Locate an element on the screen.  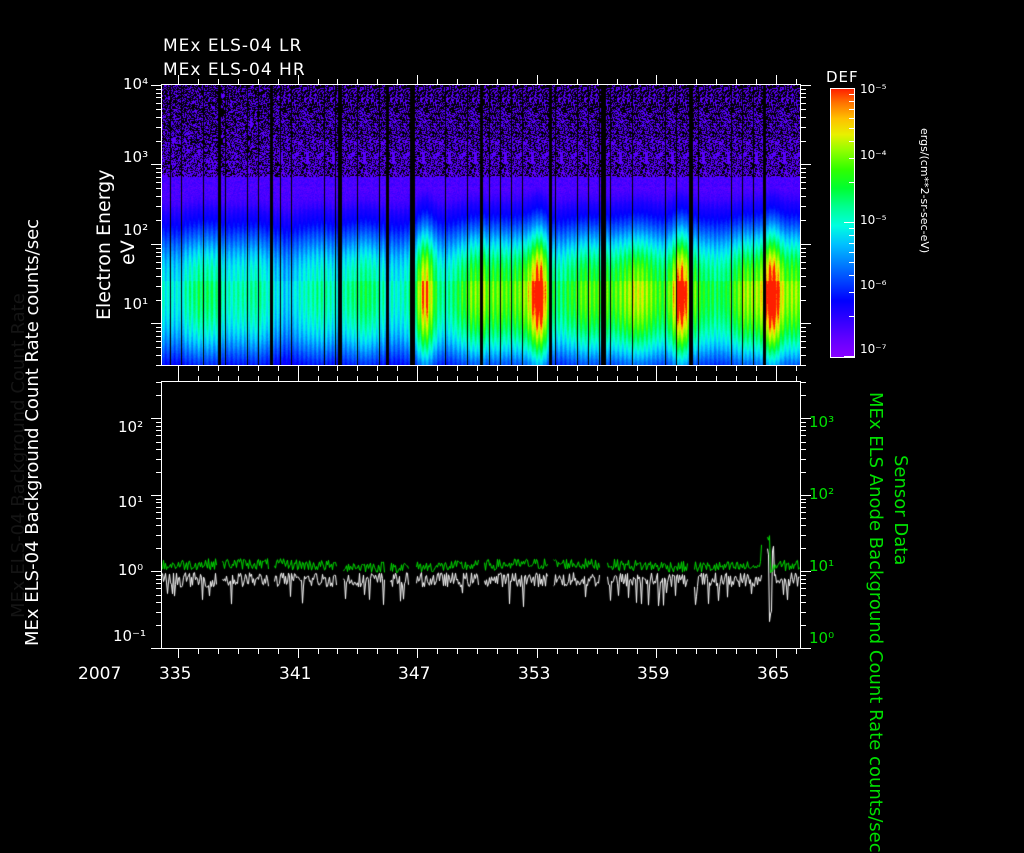
x-axis-tick-label: 341 is located at coordinates (295, 674).